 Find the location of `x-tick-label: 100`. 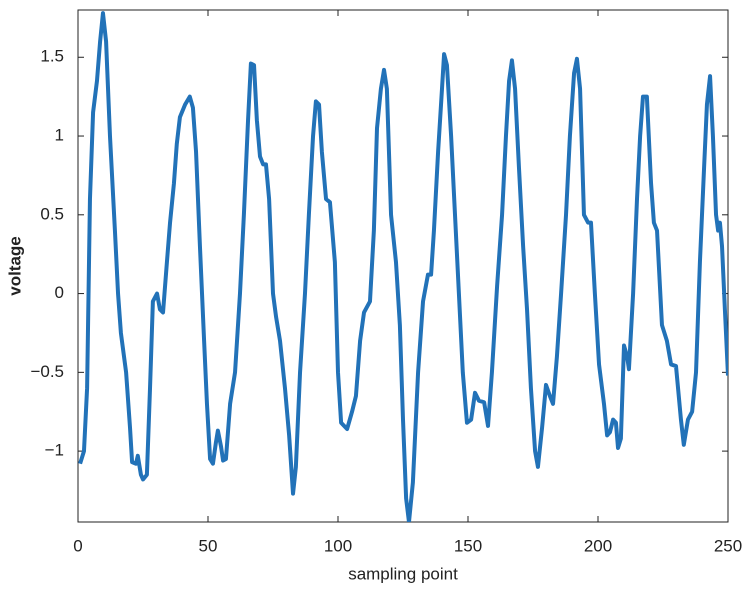

x-tick-label: 100 is located at coordinates (338, 545).